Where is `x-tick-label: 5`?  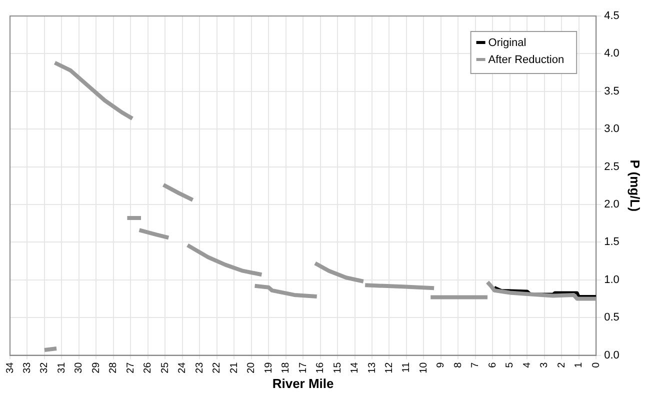
x-tick-label: 5 is located at coordinates (510, 365).